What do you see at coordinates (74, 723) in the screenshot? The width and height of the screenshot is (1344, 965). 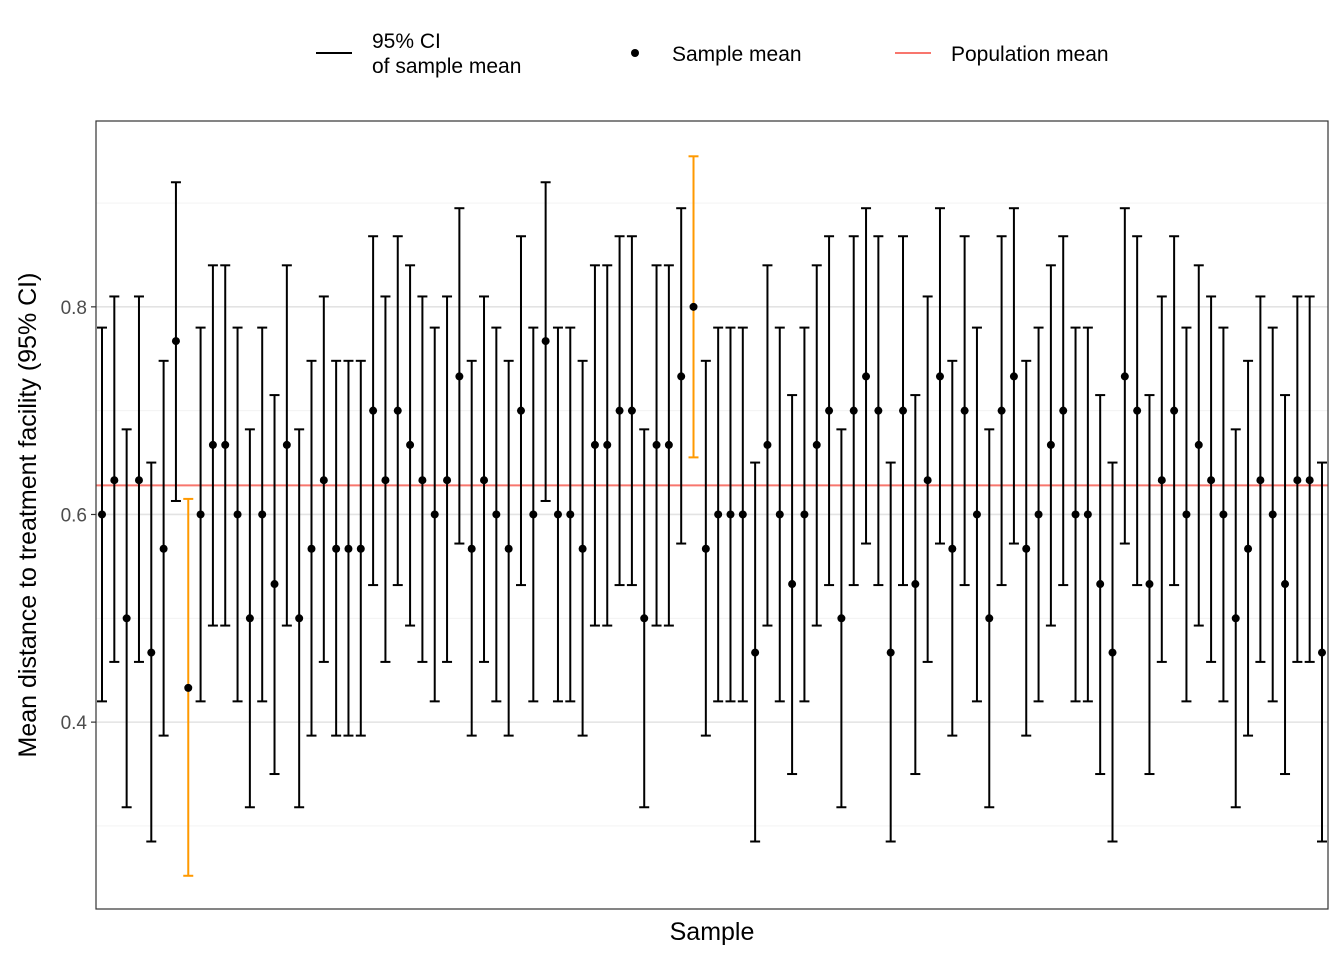 I see `y-tick-label: 0.4` at bounding box center [74, 723].